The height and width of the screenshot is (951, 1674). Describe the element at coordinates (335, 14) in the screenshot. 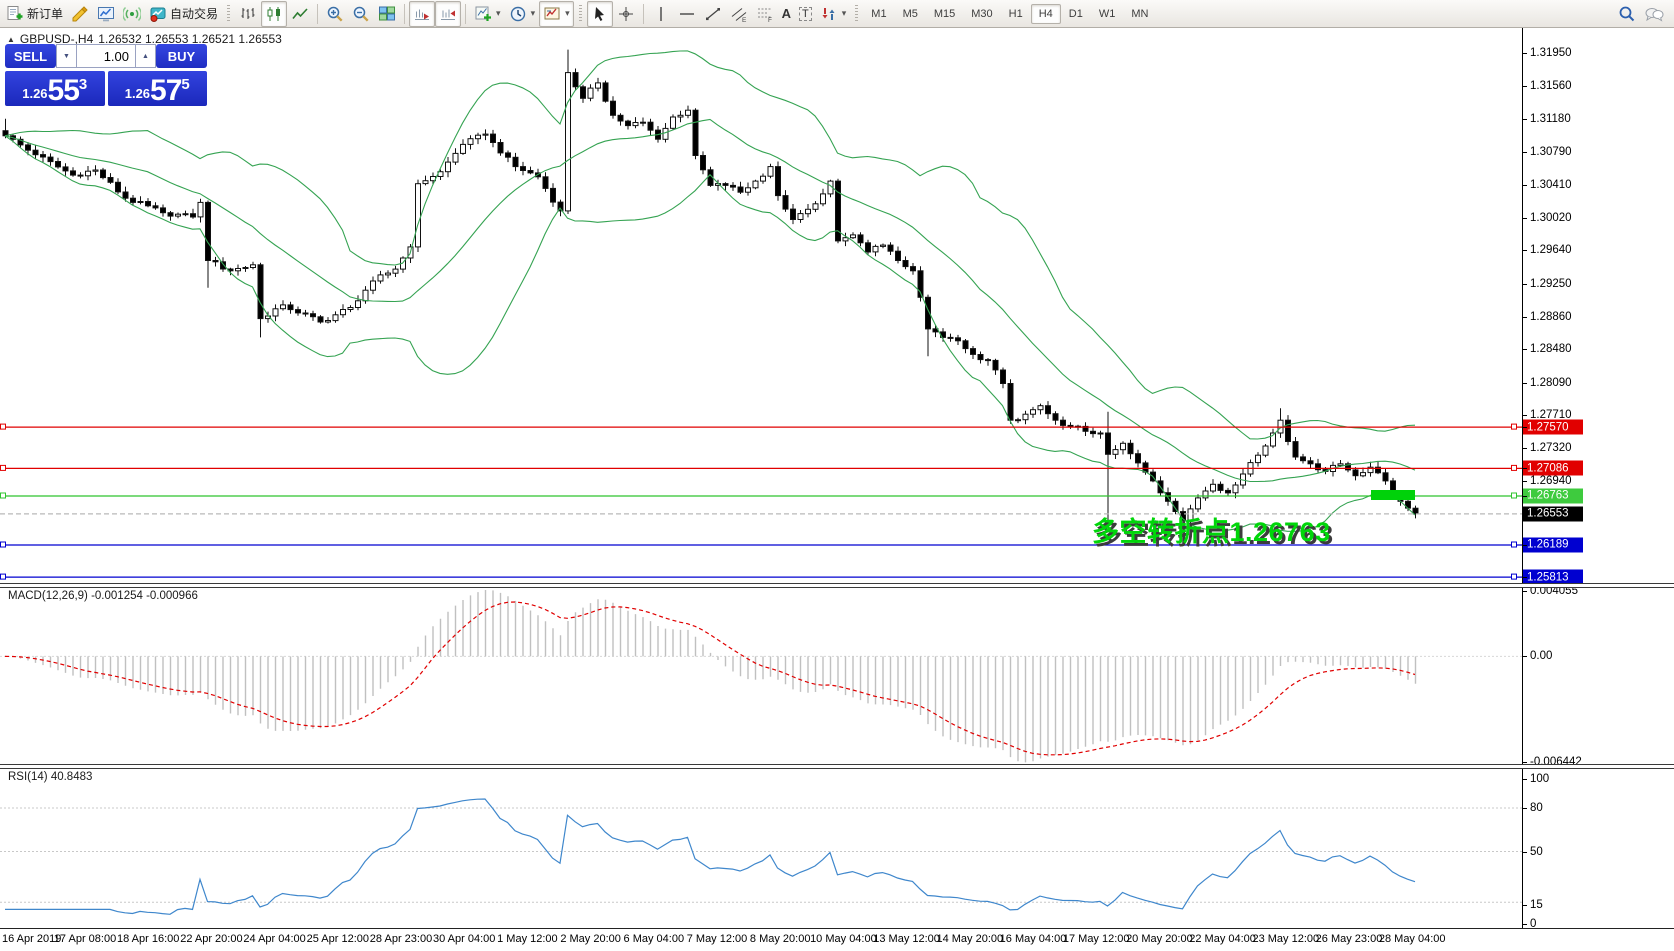

I see `zoom-in-button` at that location.